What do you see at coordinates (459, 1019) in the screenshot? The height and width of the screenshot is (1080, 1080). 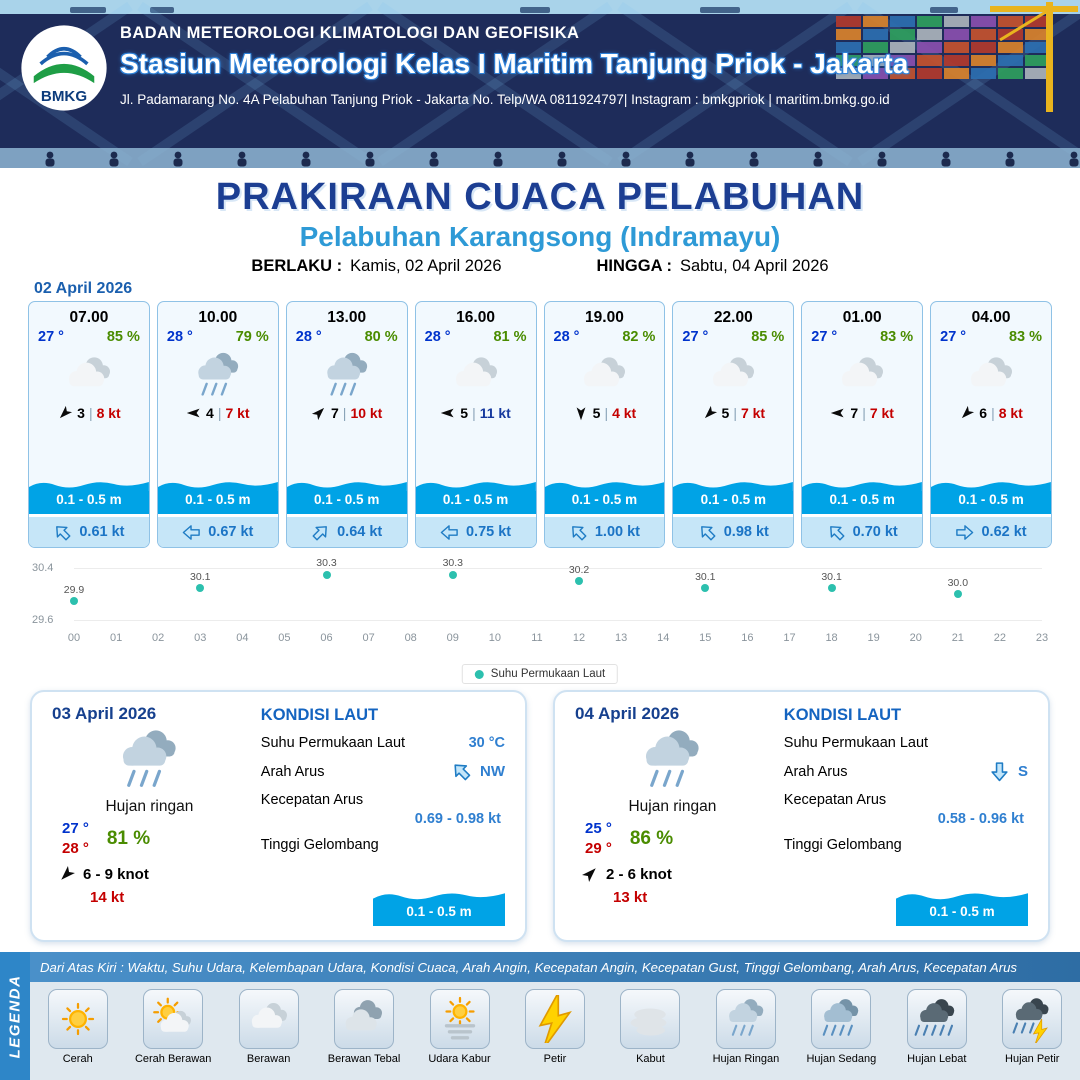 I see `weather-icon-udara-kabur` at bounding box center [459, 1019].